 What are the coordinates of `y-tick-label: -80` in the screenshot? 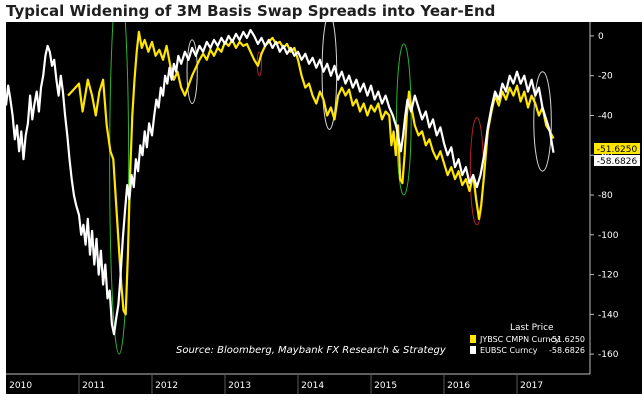 It's located at (605, 196).